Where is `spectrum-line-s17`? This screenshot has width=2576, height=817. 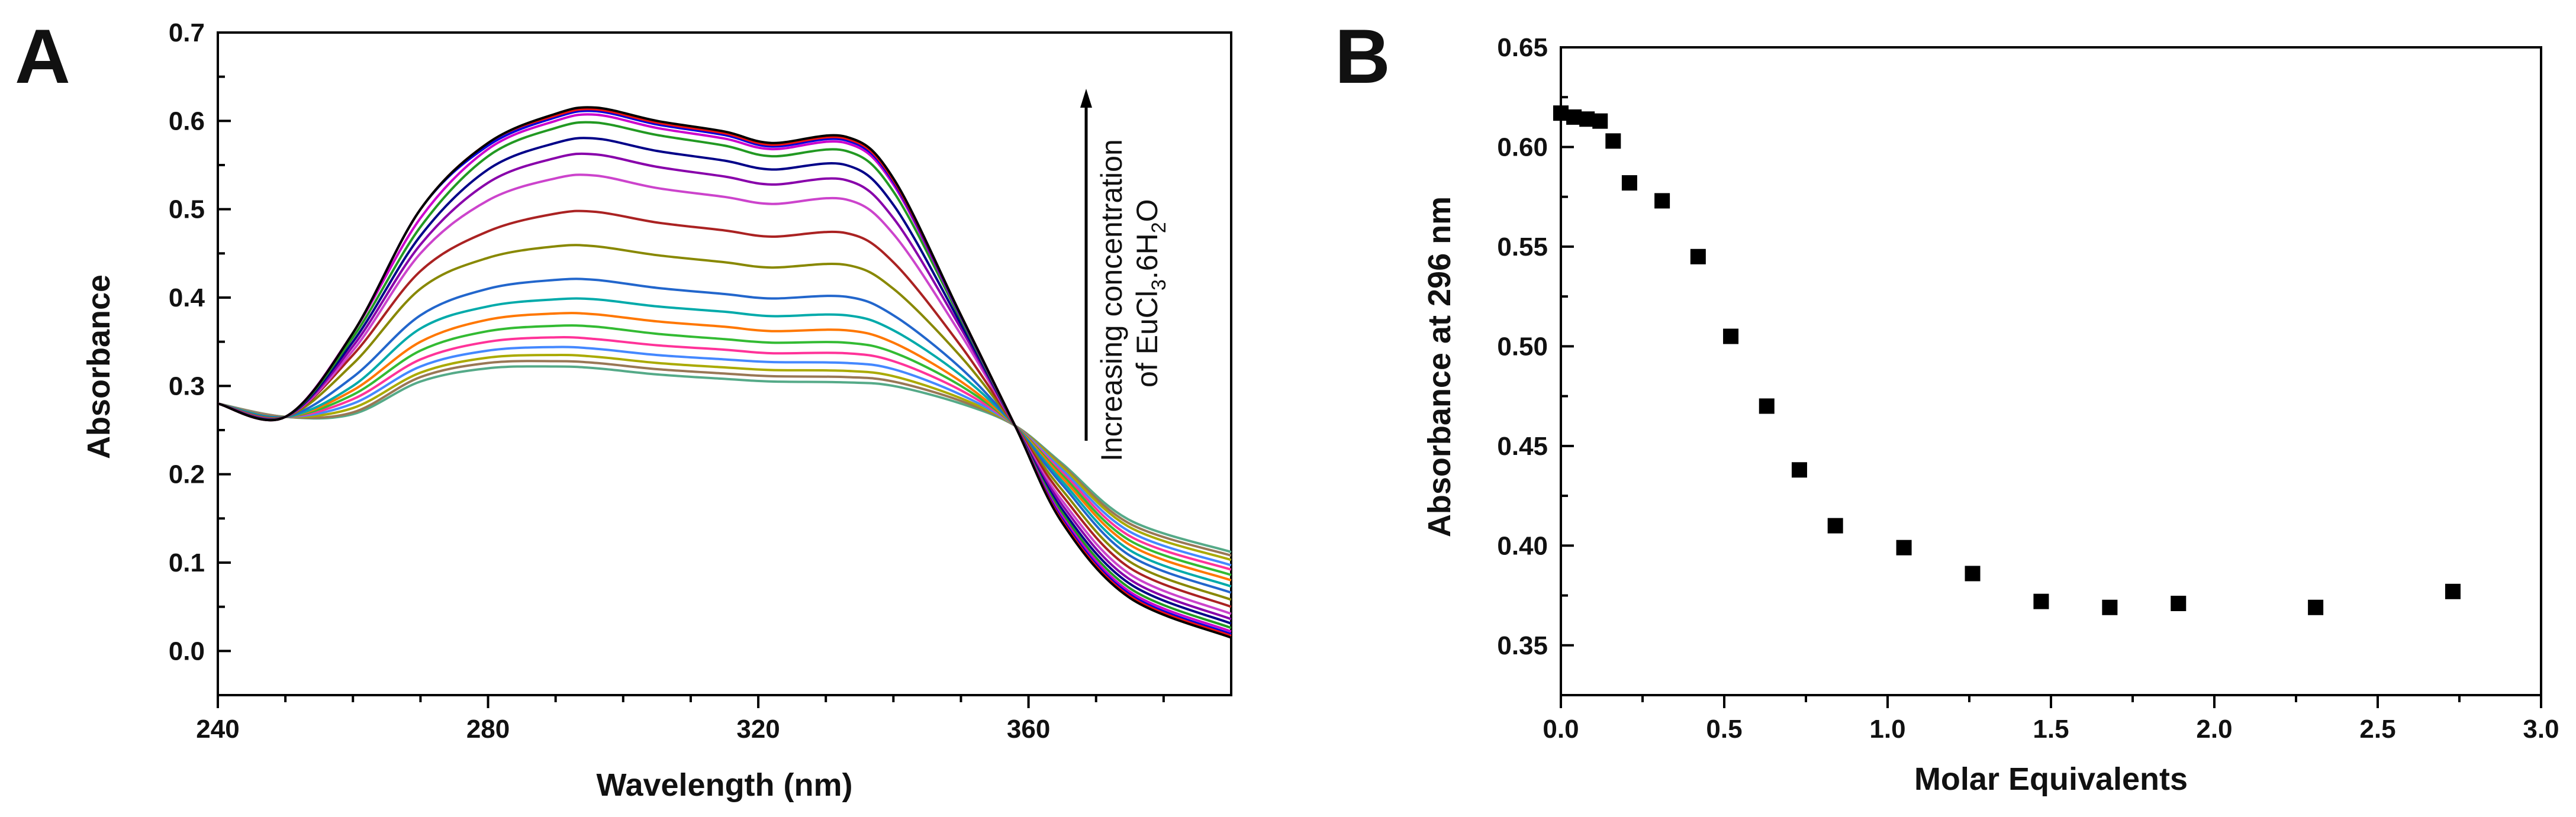 spectrum-line-s17 is located at coordinates (724, 457).